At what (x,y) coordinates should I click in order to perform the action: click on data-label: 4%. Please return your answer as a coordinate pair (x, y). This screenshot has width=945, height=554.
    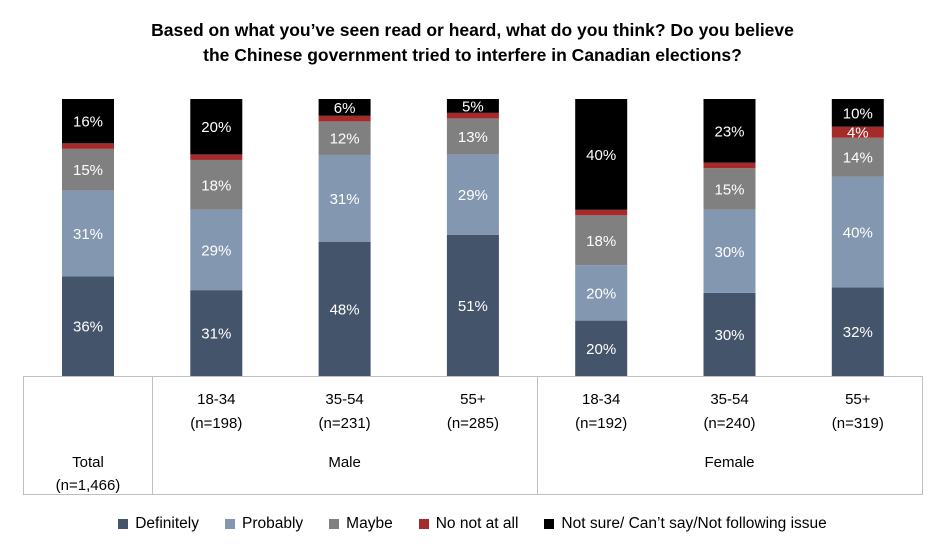
    Looking at the image, I should click on (858, 133).